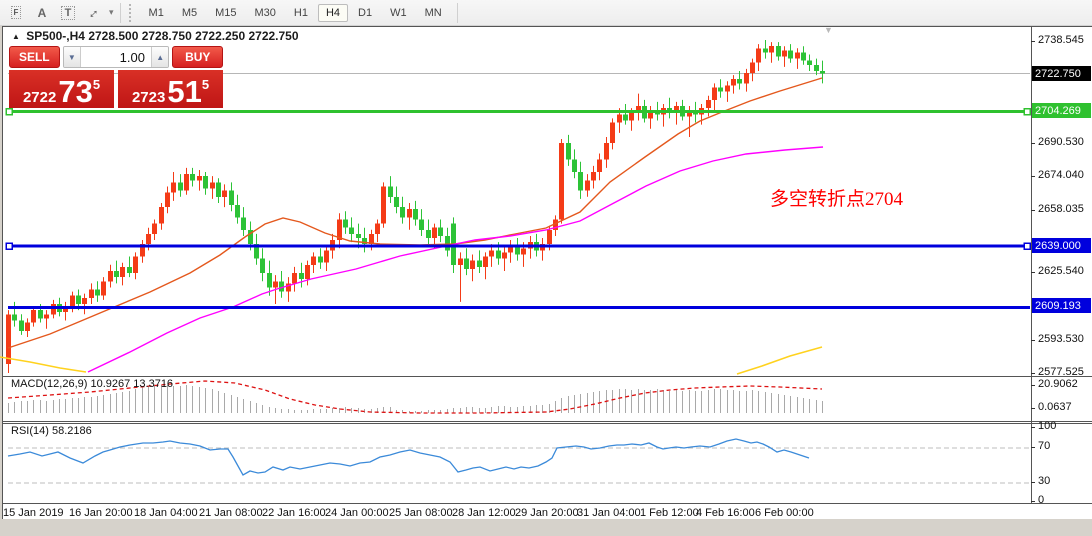 The width and height of the screenshot is (1092, 536). What do you see at coordinates (1061, 245) in the screenshot?
I see `price-badge-blue: 2639.000` at bounding box center [1061, 245].